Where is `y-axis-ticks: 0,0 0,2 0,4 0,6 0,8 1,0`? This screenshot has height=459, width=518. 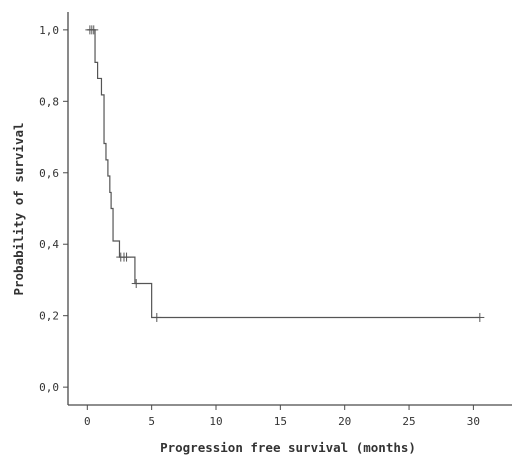
y-axis-ticks: 0,0 0,2 0,4 0,6 0,8 1,0 is located at coordinates (53, 209).